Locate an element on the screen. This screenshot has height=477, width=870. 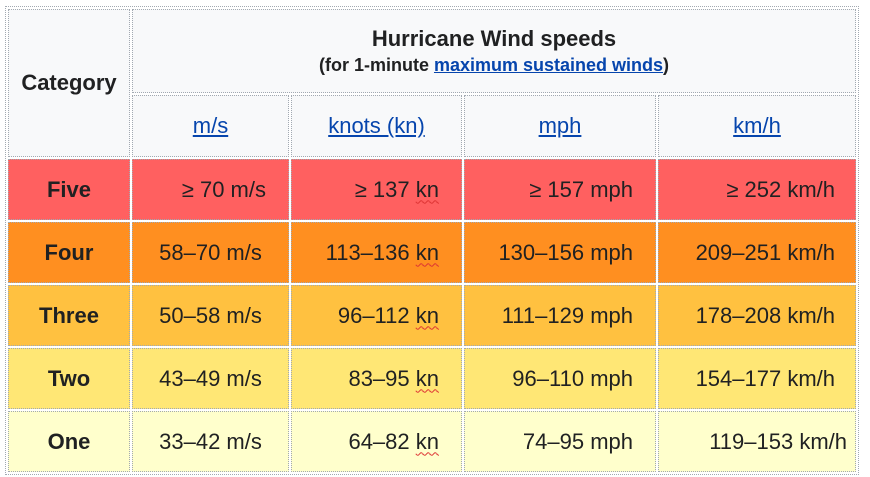
unit-header-mph: mph is located at coordinates (560, 126).